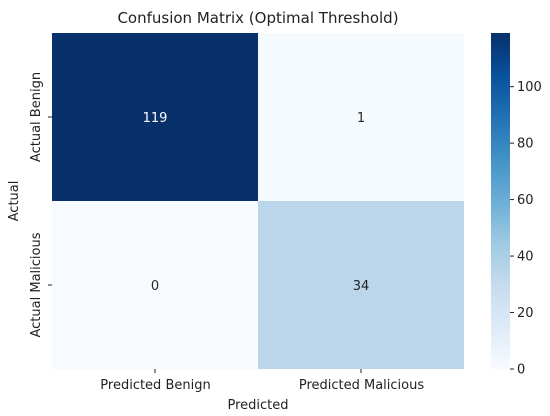  What do you see at coordinates (525, 257) in the screenshot?
I see `colorbar-tick-label: 40` at bounding box center [525, 257].